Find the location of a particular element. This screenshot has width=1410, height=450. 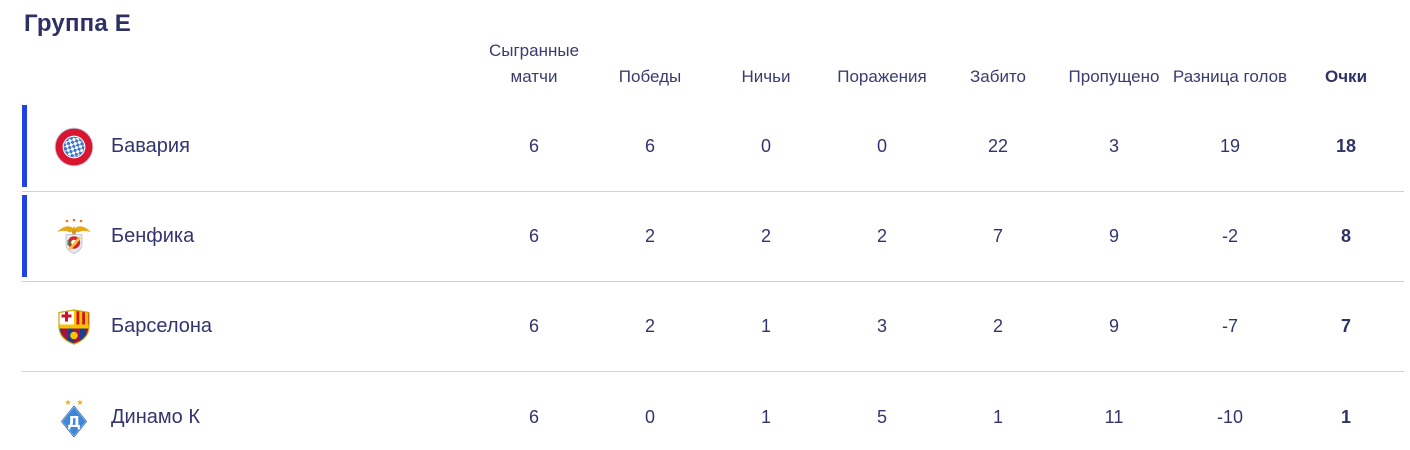

cell-goal-diff: -10 is located at coordinates (1229, 416).